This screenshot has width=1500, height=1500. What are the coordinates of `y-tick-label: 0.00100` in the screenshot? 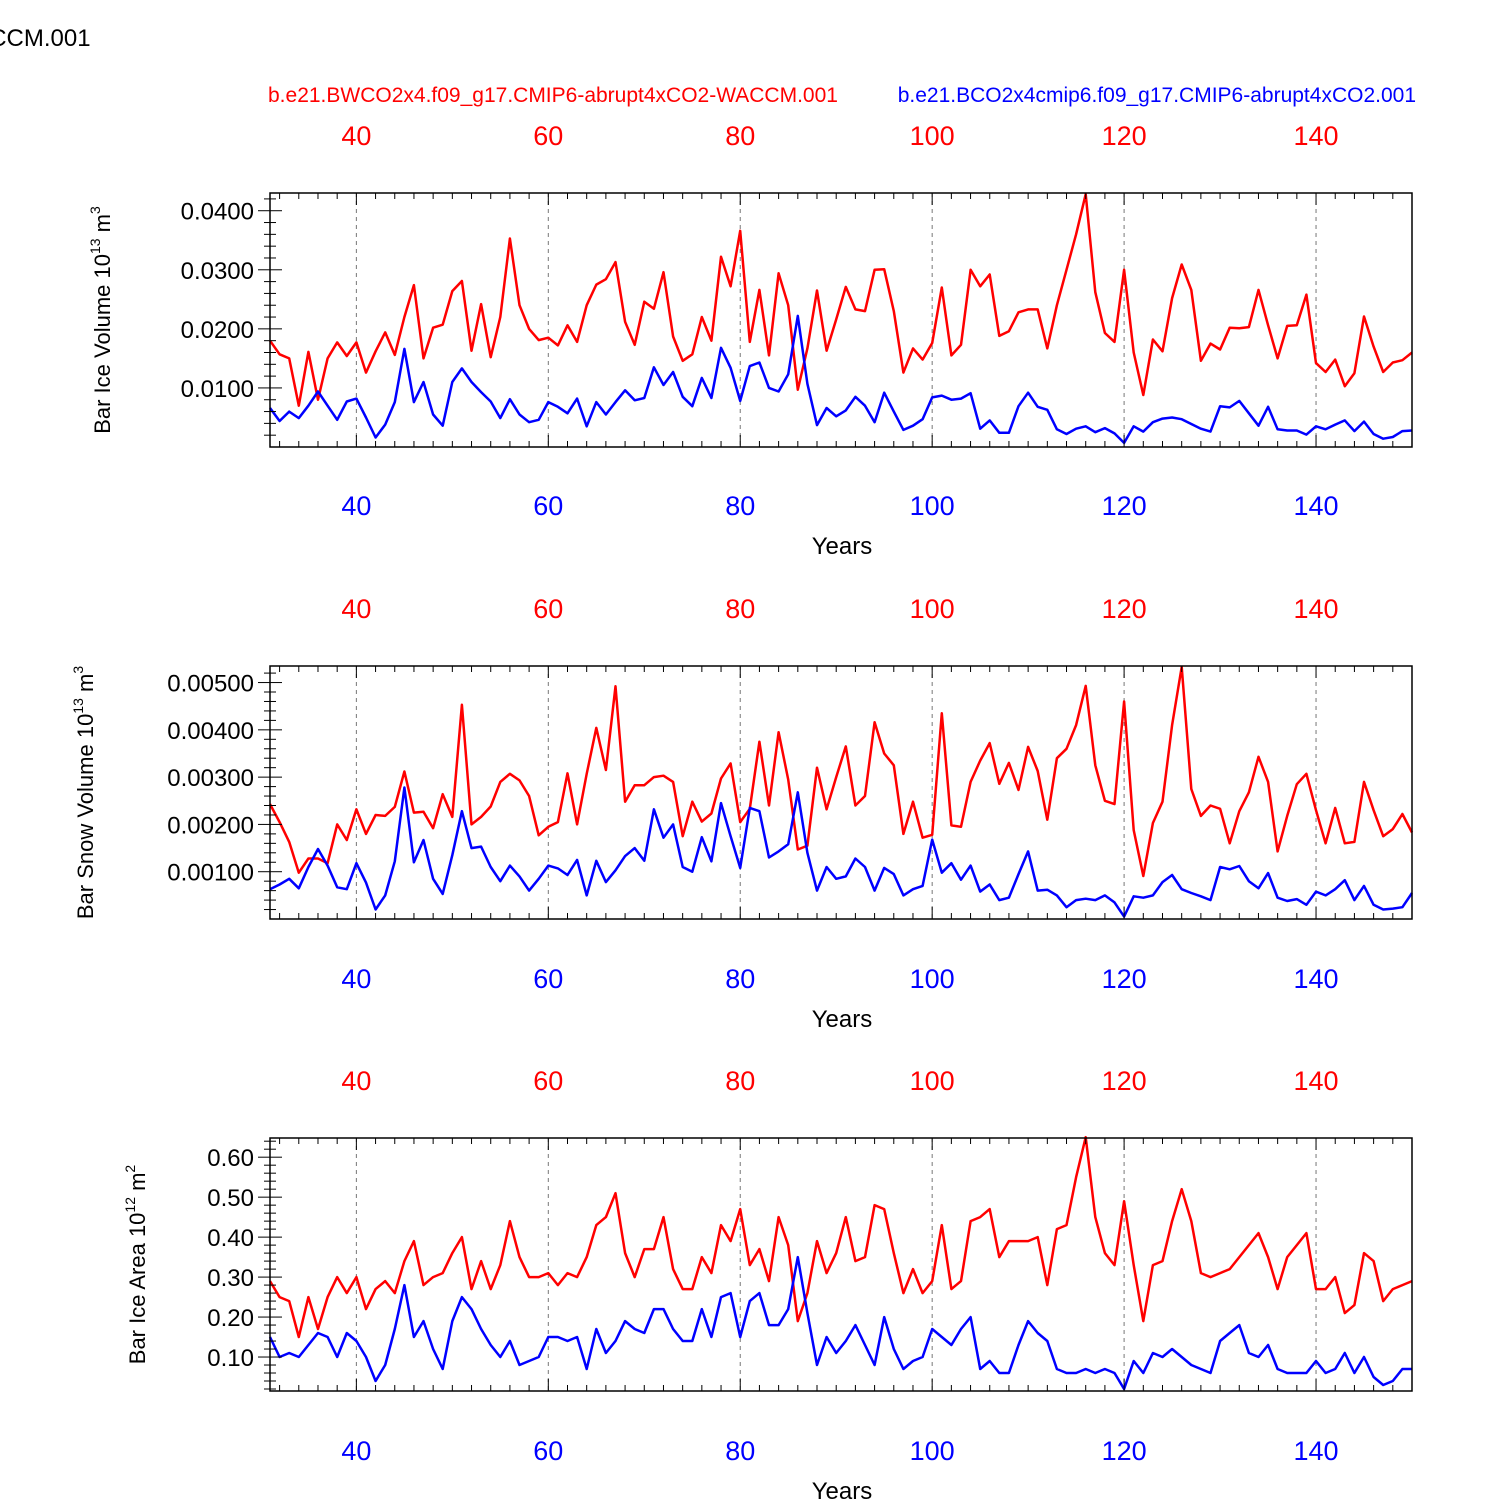 It's located at (210, 873).